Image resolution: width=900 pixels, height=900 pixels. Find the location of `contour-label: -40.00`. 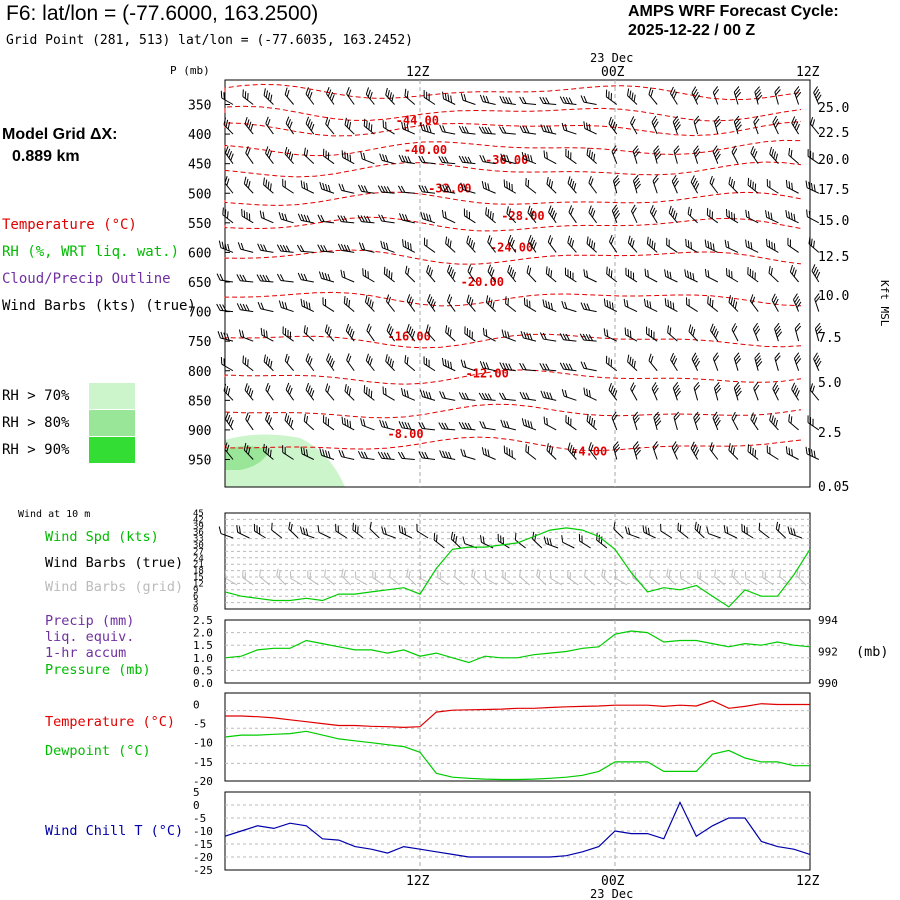

contour-label: -40.00 is located at coordinates (425, 150).